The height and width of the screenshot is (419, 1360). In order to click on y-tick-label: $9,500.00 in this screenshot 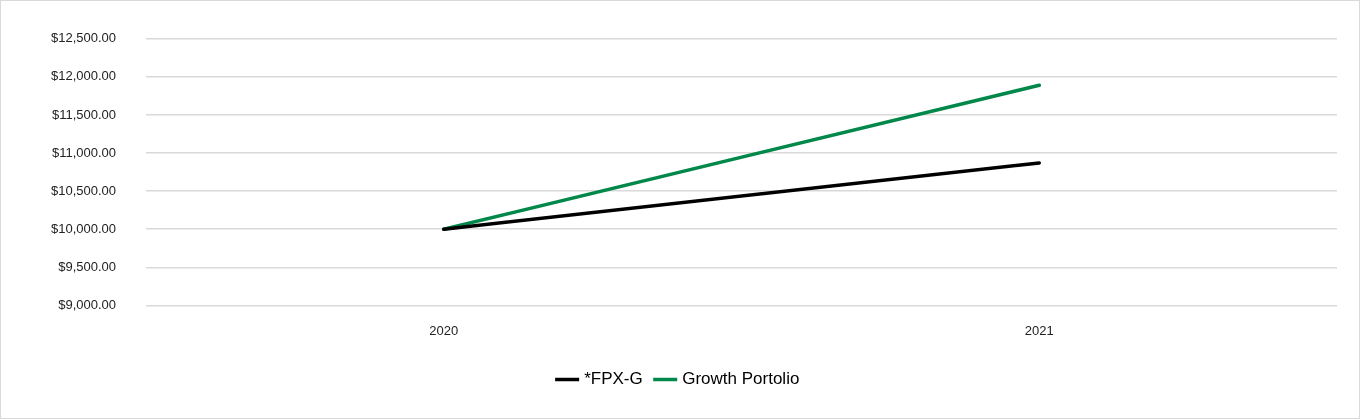, I will do `click(87, 266)`.